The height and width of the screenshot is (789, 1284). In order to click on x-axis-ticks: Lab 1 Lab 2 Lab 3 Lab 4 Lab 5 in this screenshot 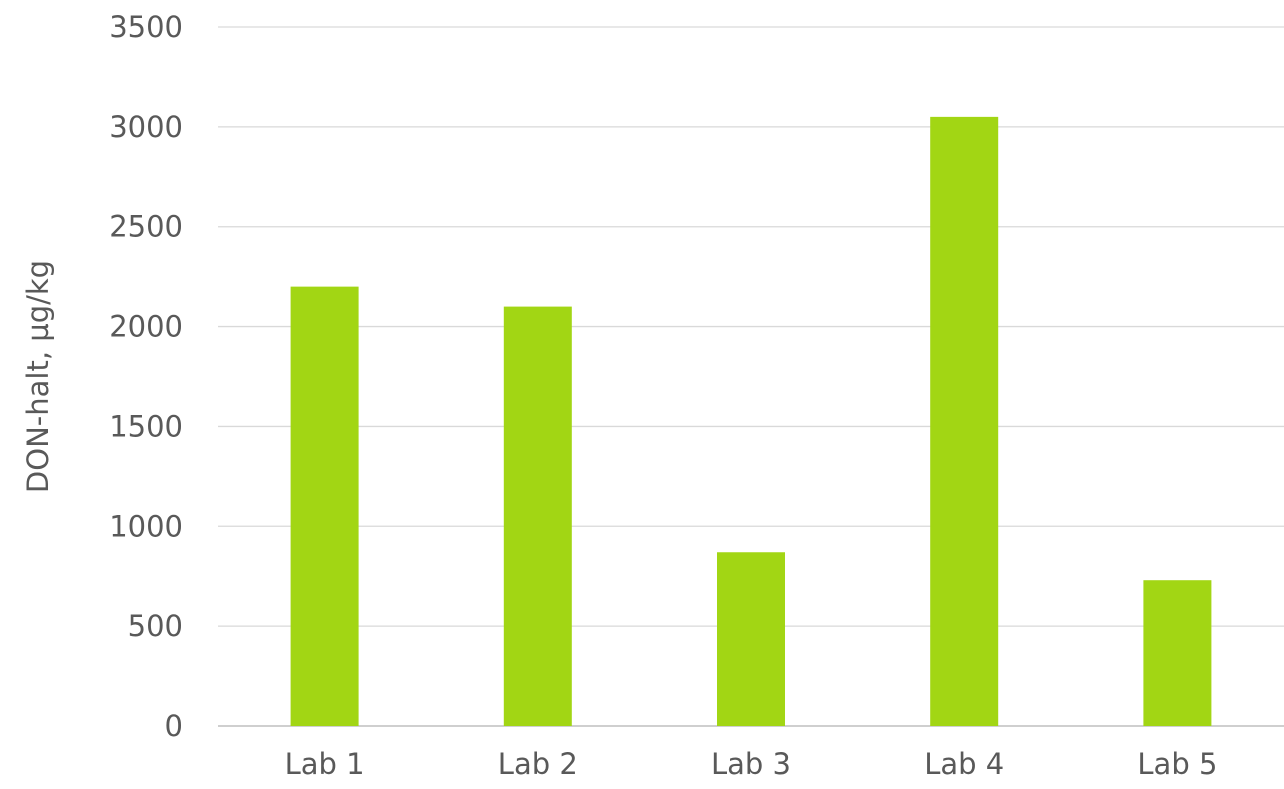, I will do `click(751, 764)`.